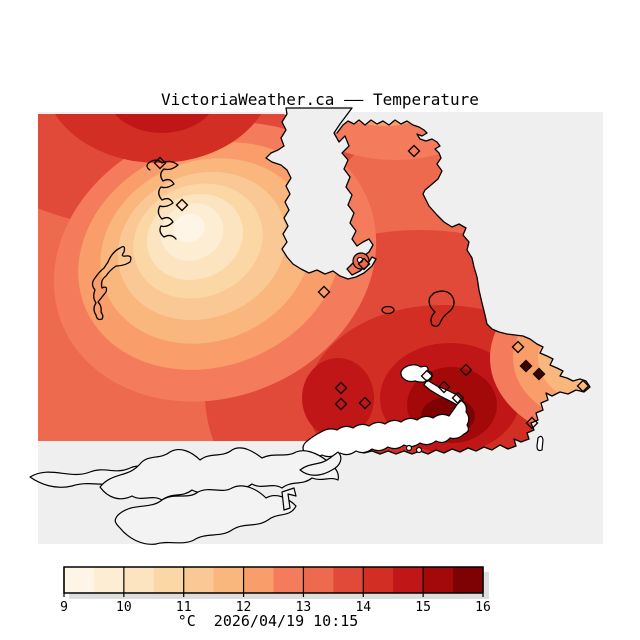  Describe the element at coordinates (320, 463) in the screenshot. I see `south-shore-outline-east` at that location.